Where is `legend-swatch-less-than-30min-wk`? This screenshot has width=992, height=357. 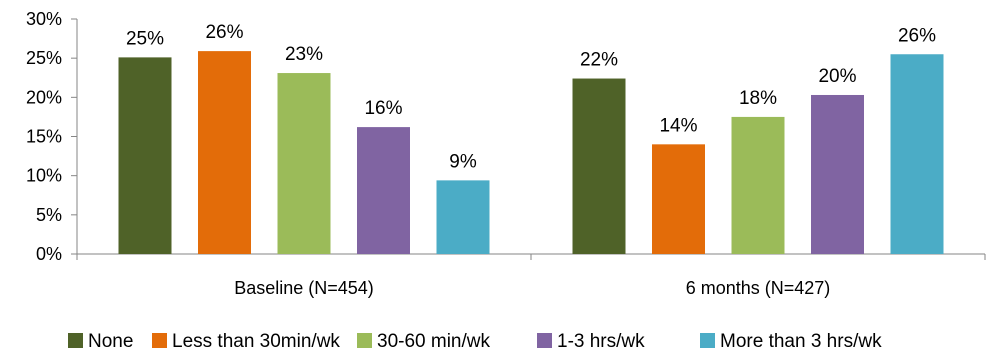
legend-swatch-less-than-30min-wk is located at coordinates (159, 340).